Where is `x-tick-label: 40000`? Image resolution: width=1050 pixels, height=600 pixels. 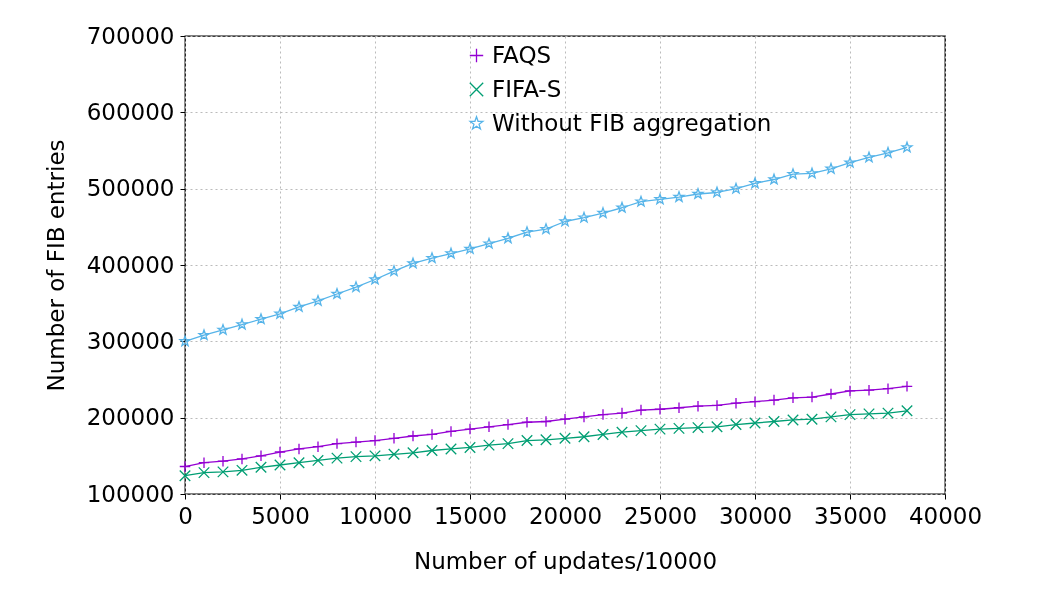
x-tick-label: 40000 is located at coordinates (945, 515).